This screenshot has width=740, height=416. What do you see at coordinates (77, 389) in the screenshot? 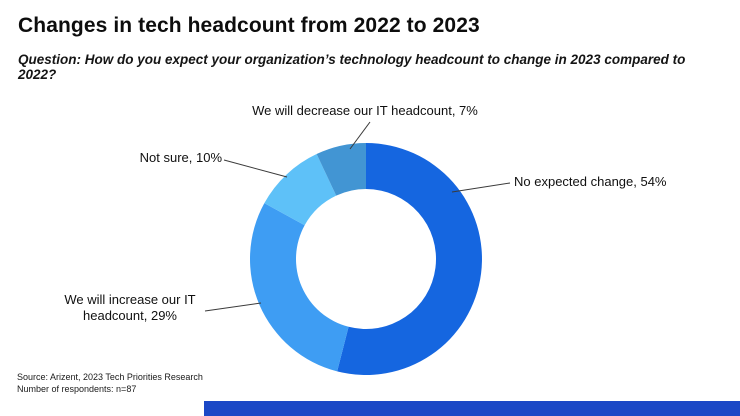
I see `respondents-note: Number of respondents: n=87` at bounding box center [77, 389].